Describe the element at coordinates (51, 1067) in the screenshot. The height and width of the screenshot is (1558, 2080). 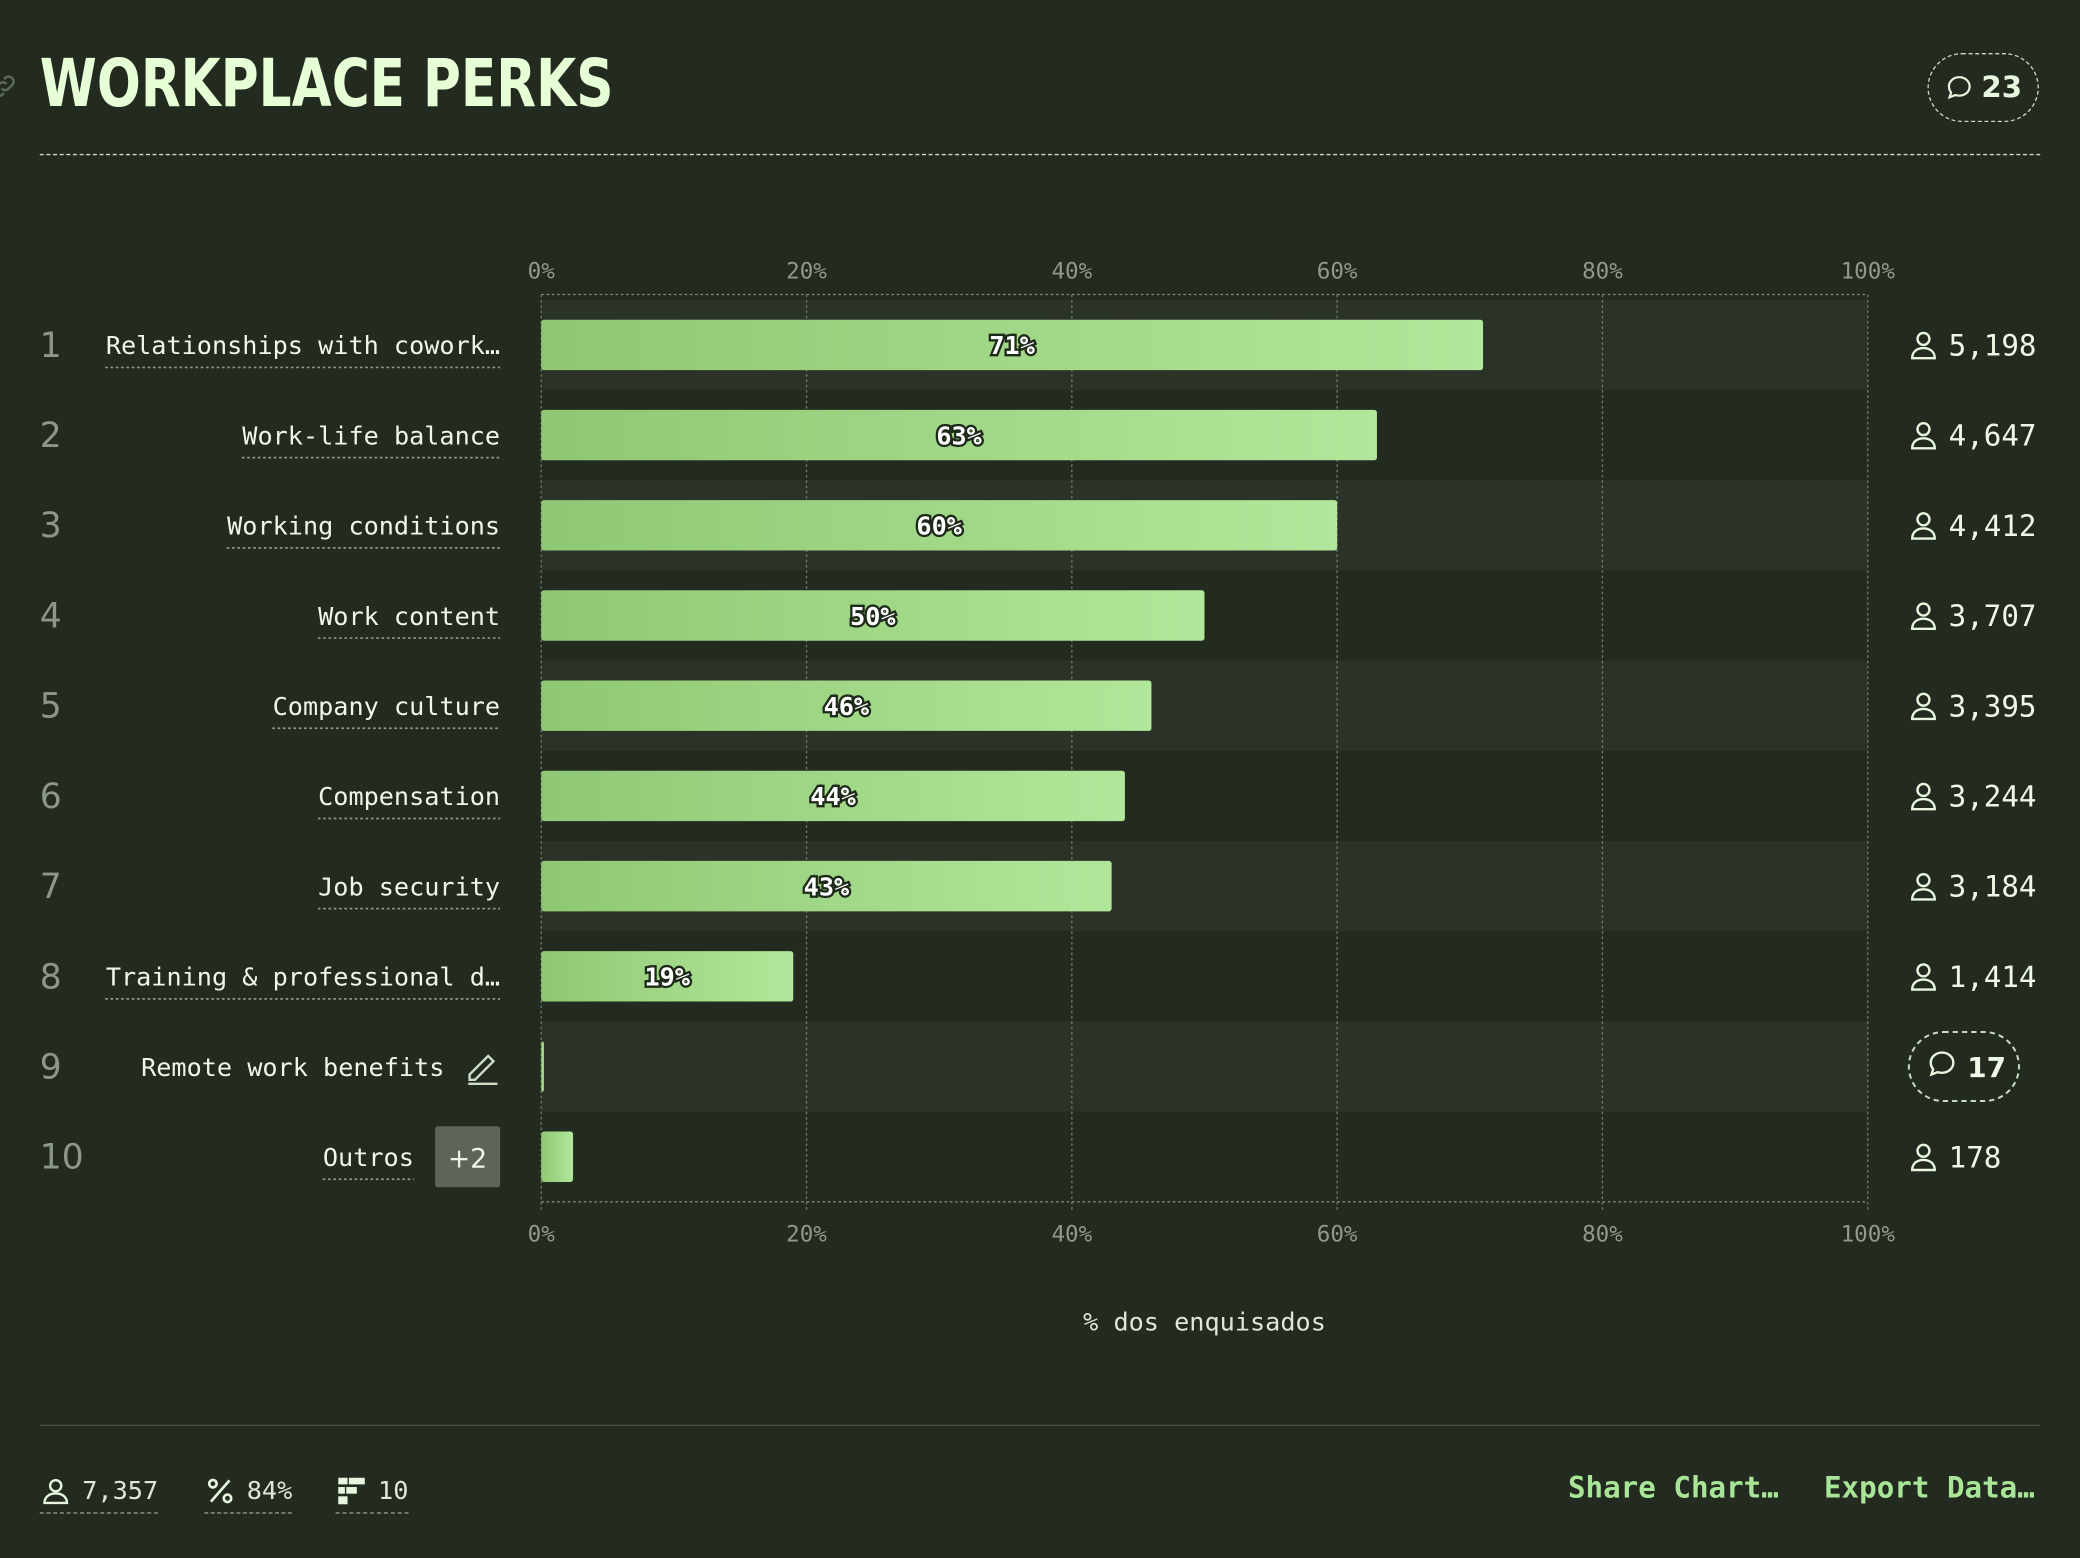
I see `row-rank: 9` at that location.